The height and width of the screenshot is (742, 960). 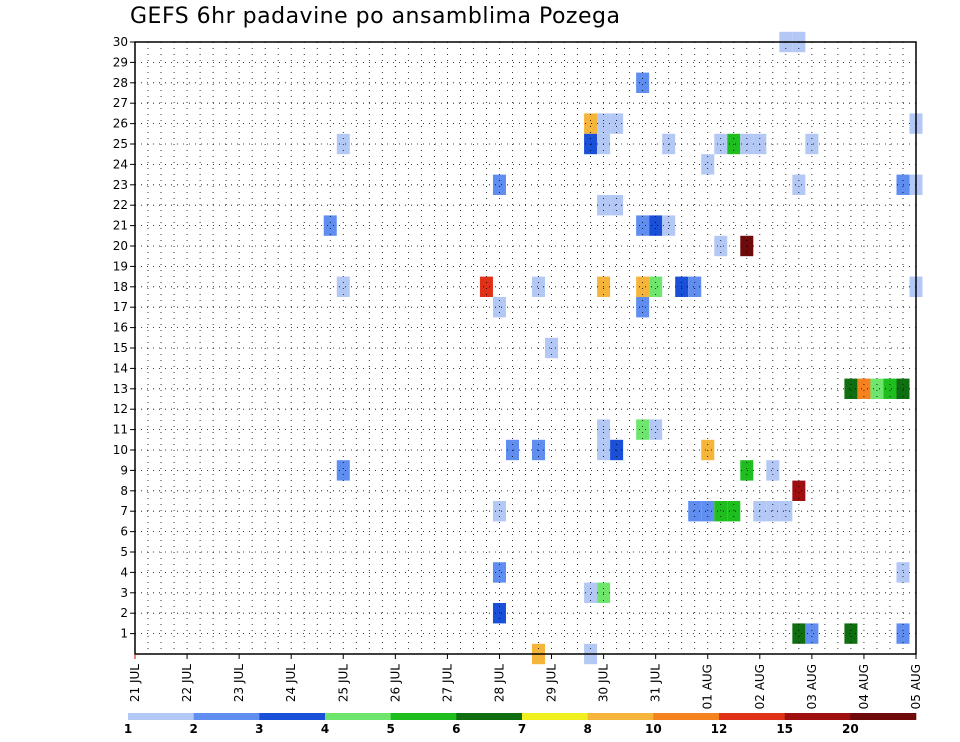 I want to click on y-tick-label: 21, so click(x=120, y=226).